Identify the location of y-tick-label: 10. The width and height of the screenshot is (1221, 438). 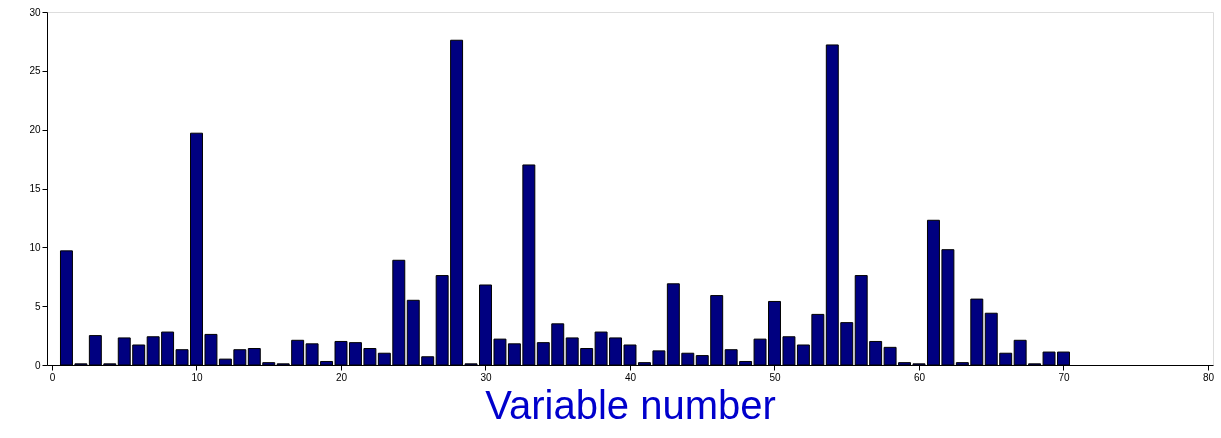
(35, 247).